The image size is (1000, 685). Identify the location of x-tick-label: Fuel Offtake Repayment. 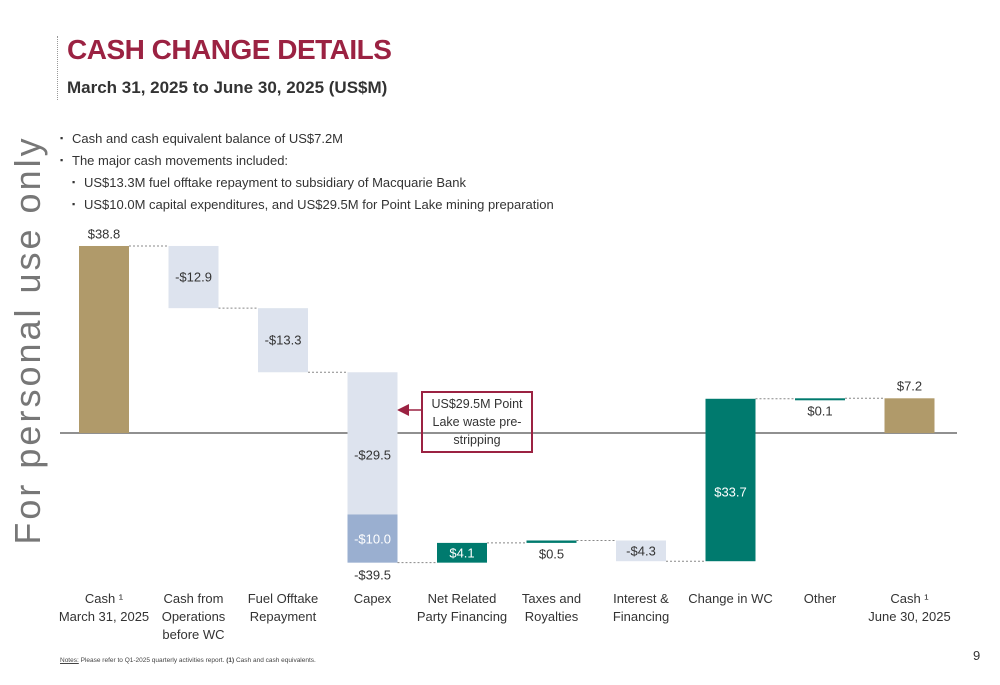
(283, 607).